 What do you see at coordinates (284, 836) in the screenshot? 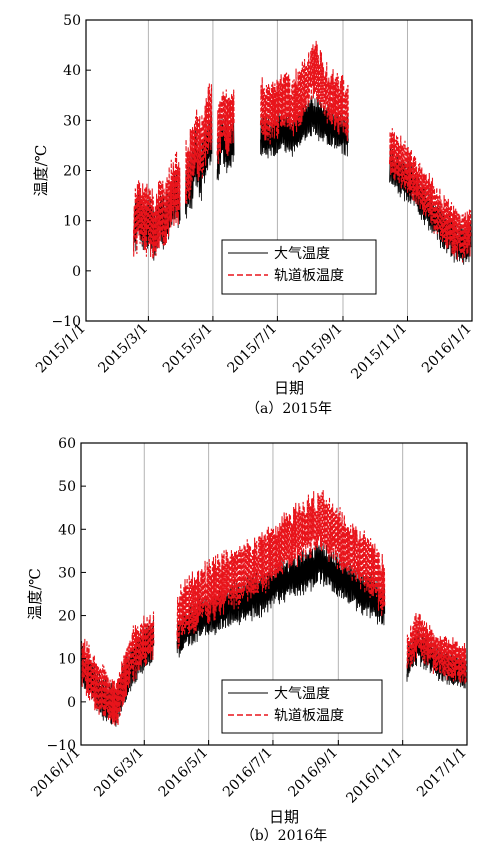
I see `panel-caption: （b）2016年` at bounding box center [284, 836].